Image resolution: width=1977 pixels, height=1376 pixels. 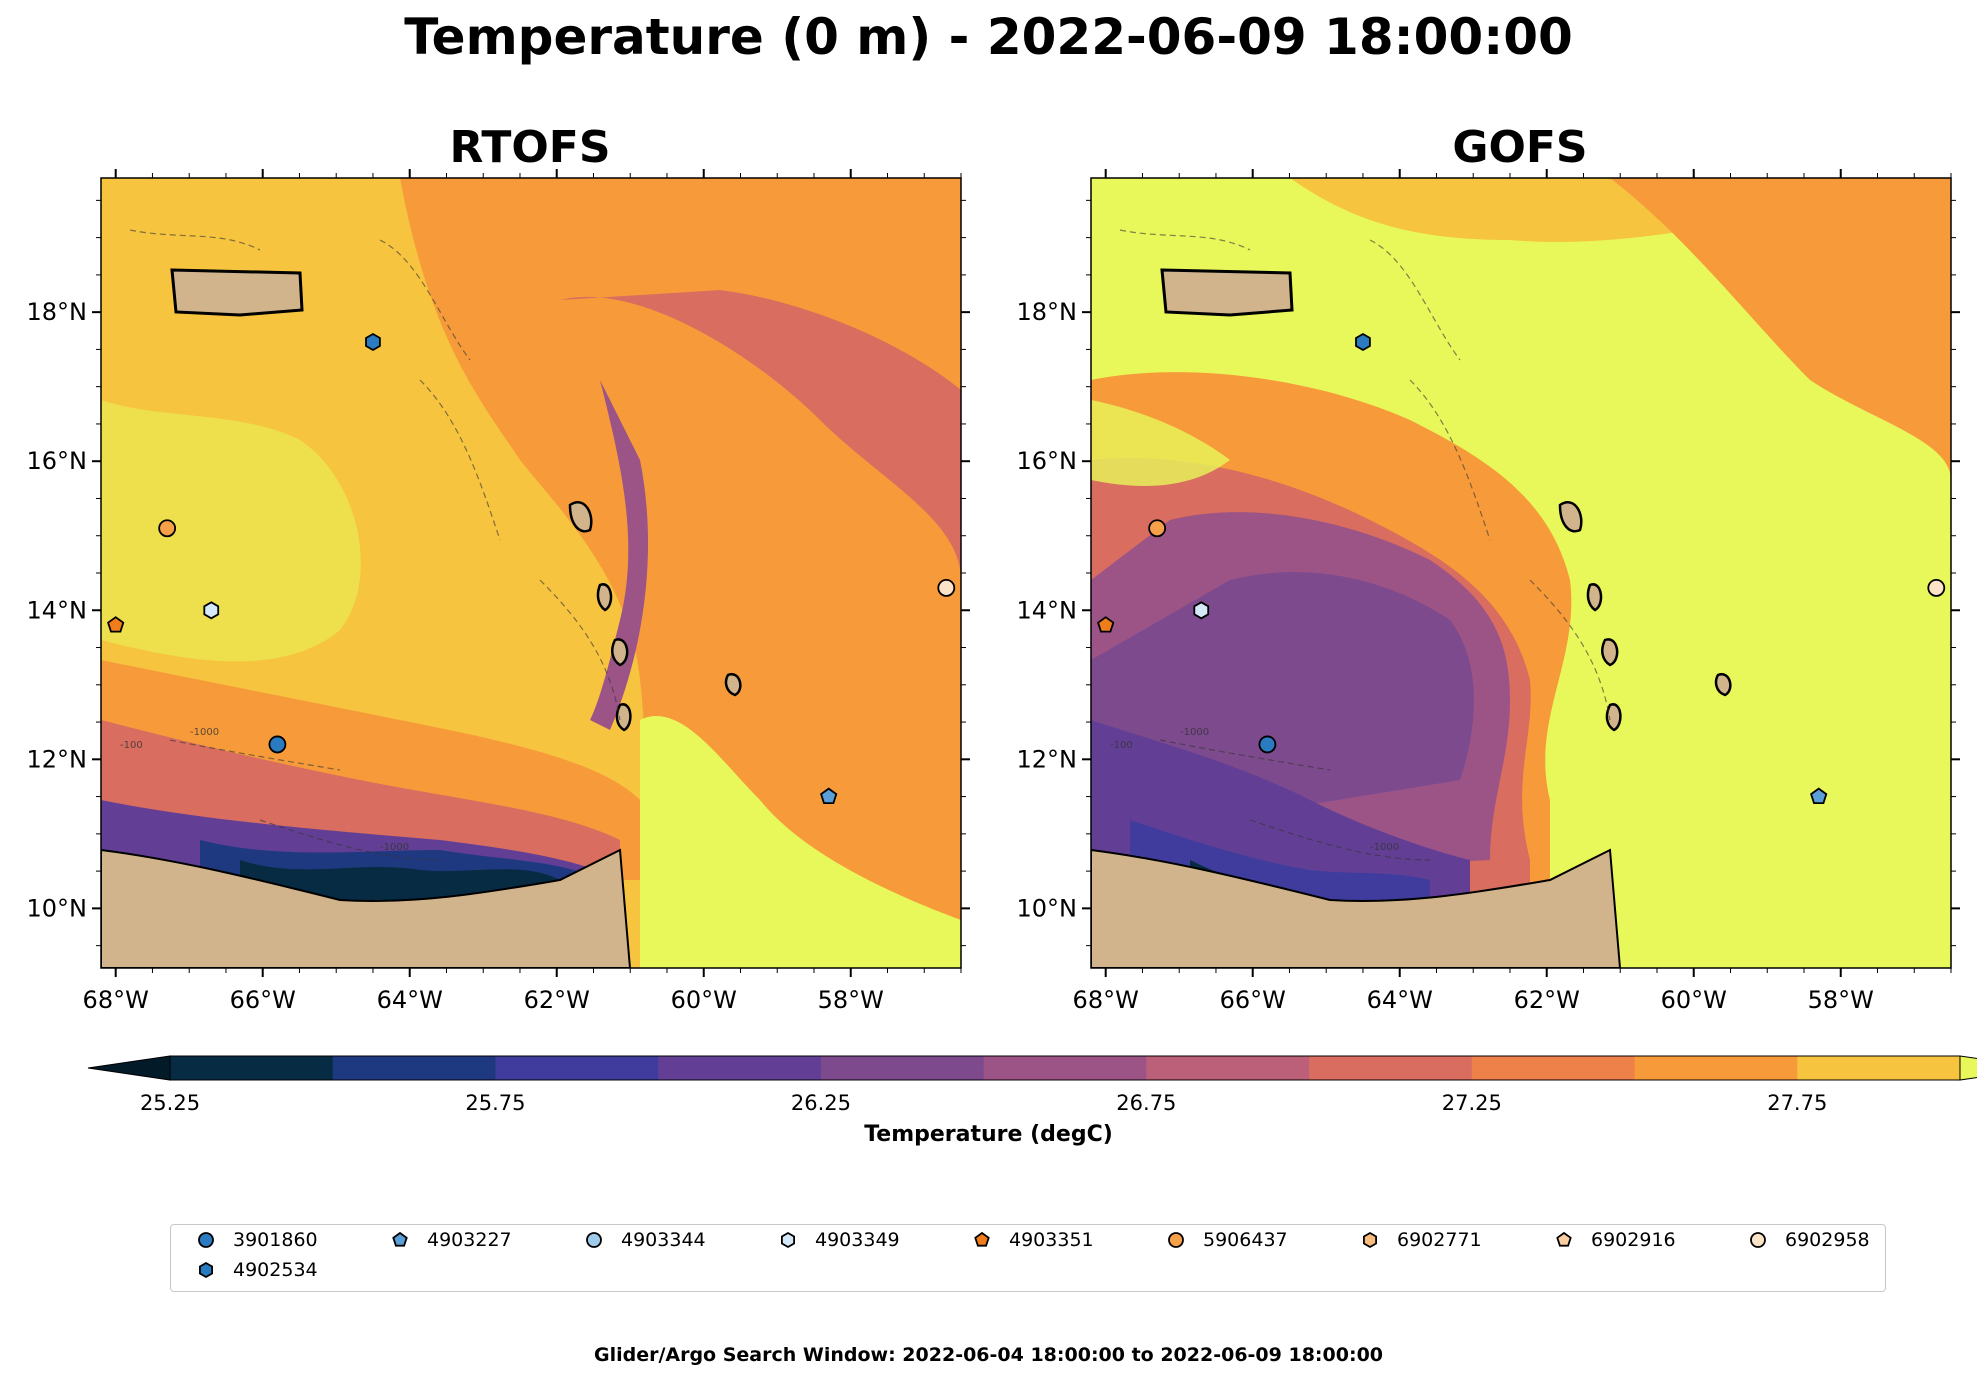 What do you see at coordinates (821, 1103) in the screenshot?
I see `colorbar-tick-label: 26.25` at bounding box center [821, 1103].